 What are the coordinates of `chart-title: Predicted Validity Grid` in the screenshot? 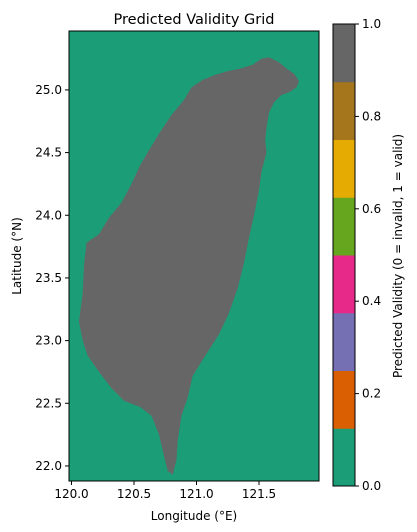 It's located at (194, 20).